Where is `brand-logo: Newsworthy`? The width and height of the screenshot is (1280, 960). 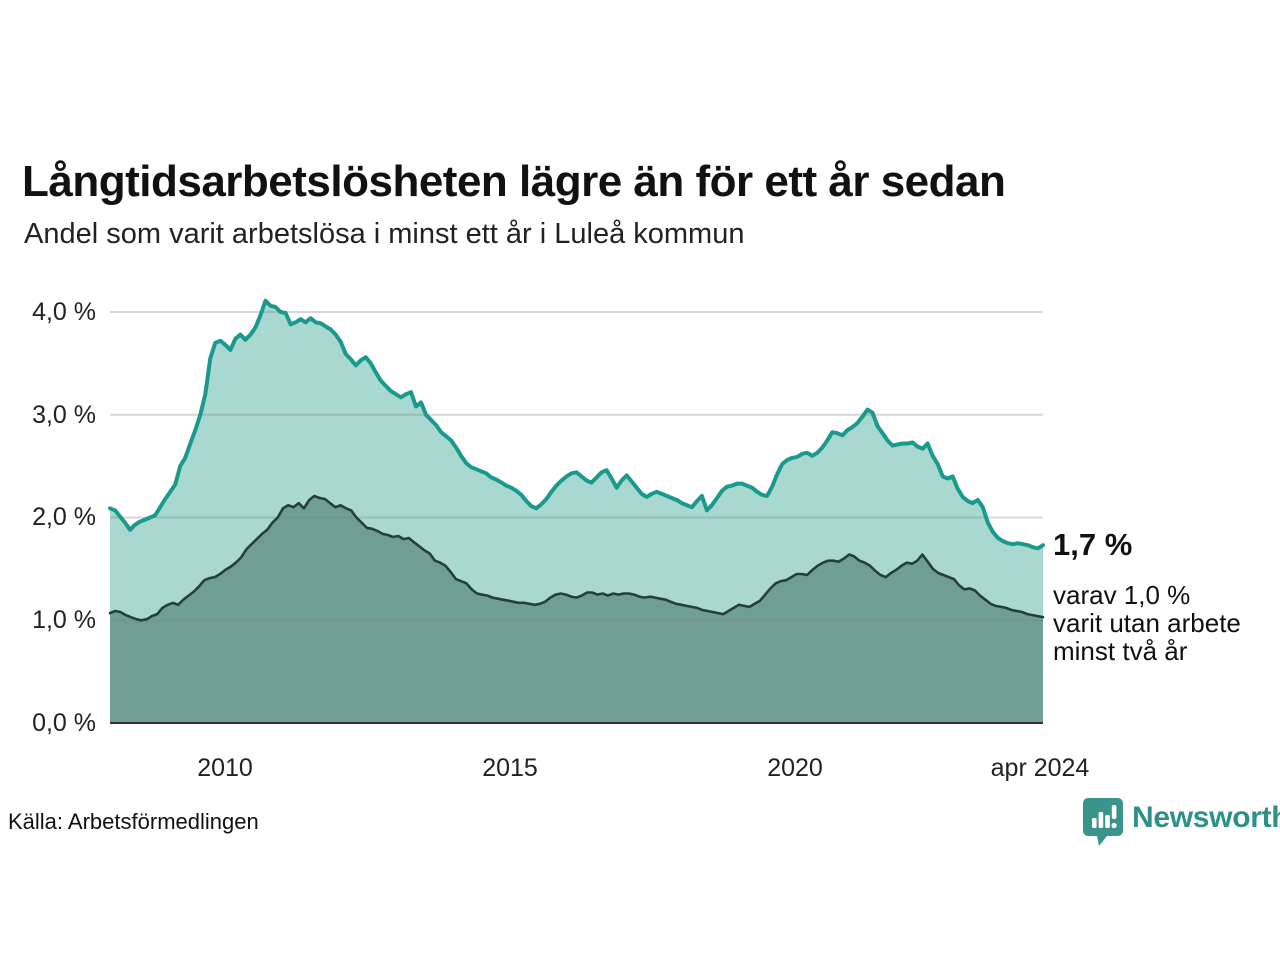 brand-logo: Newsworthy is located at coordinates (1181, 822).